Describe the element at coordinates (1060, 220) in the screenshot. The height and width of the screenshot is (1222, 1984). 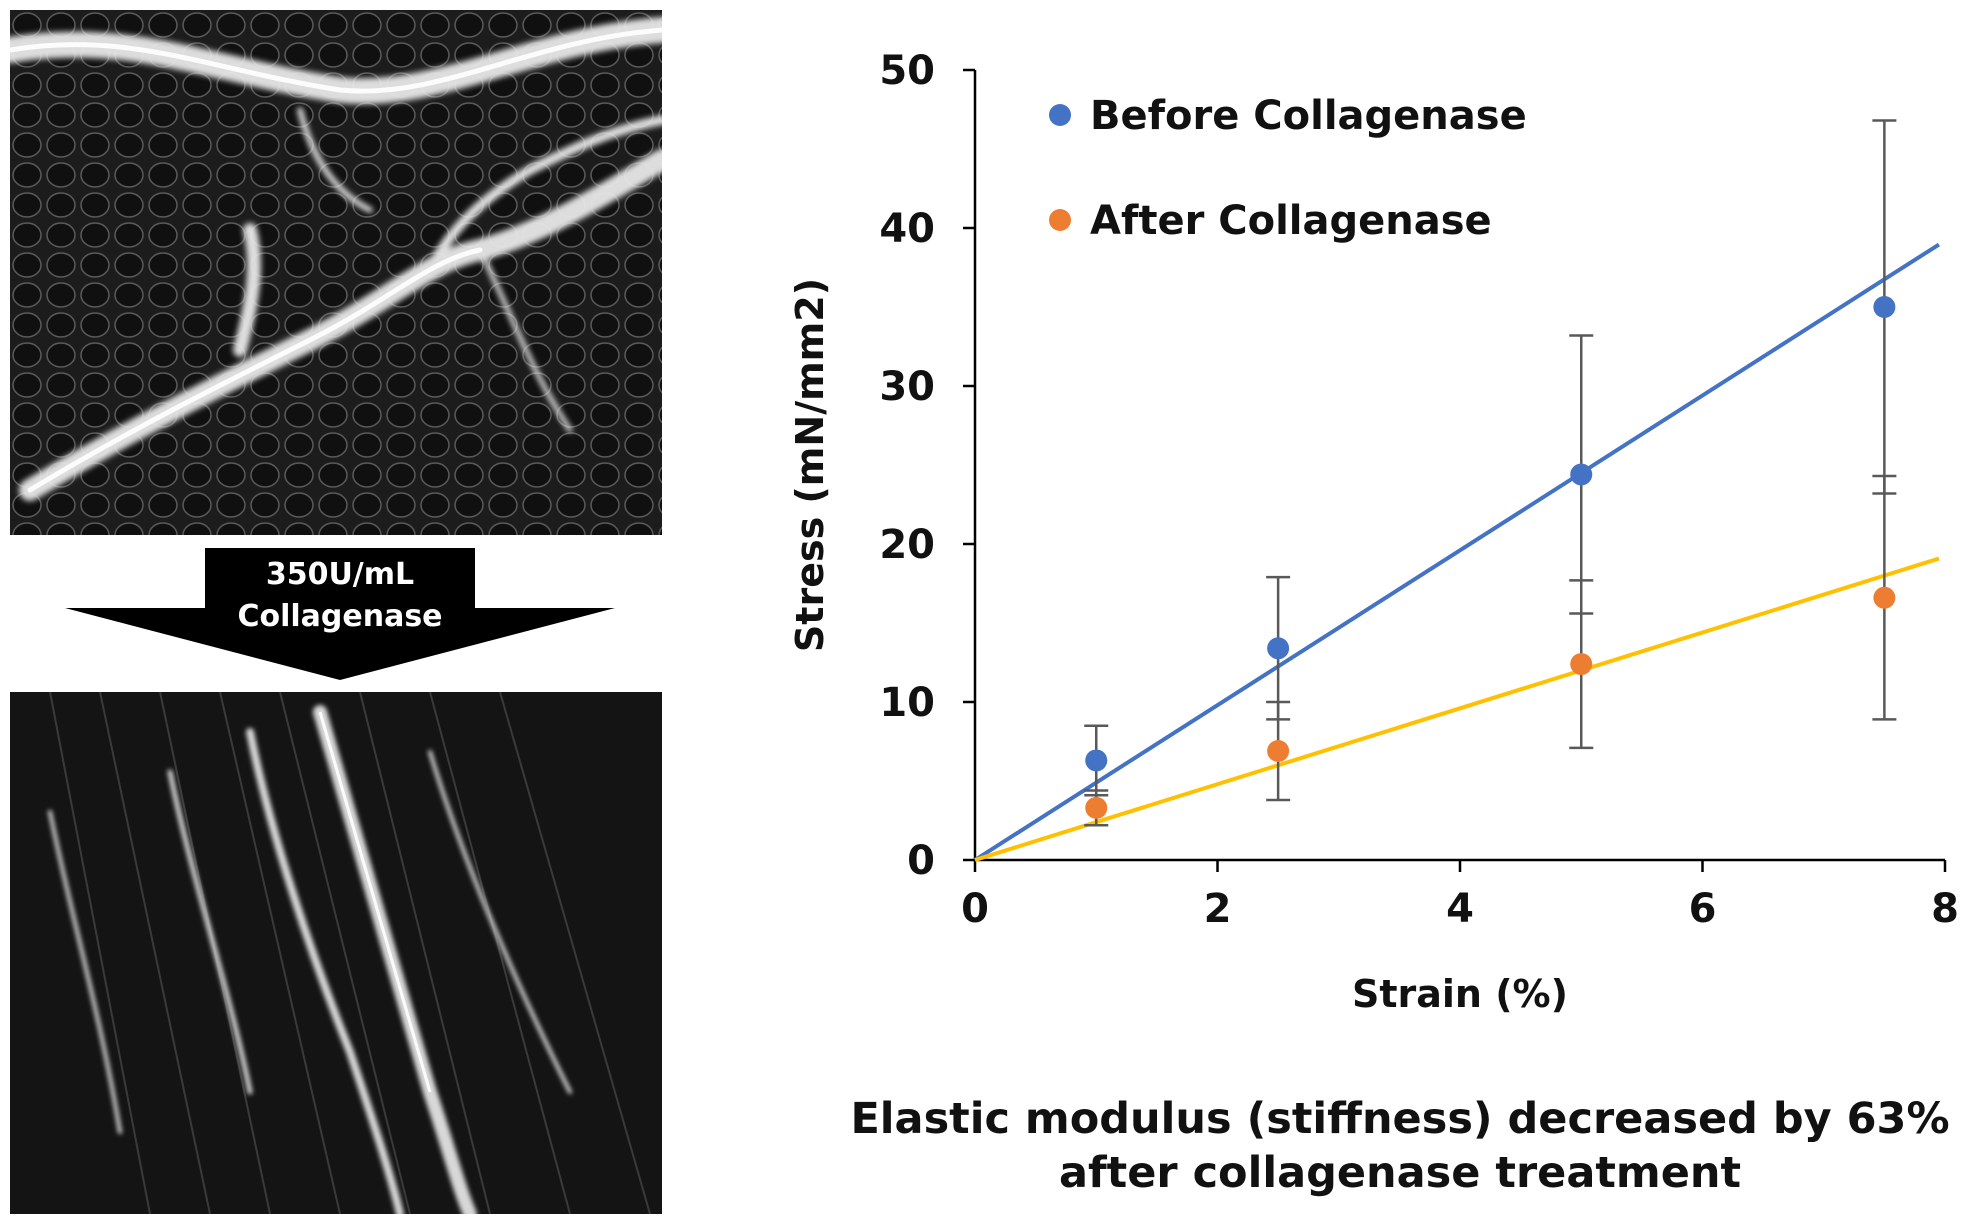
I see `legend-marker-after` at that location.